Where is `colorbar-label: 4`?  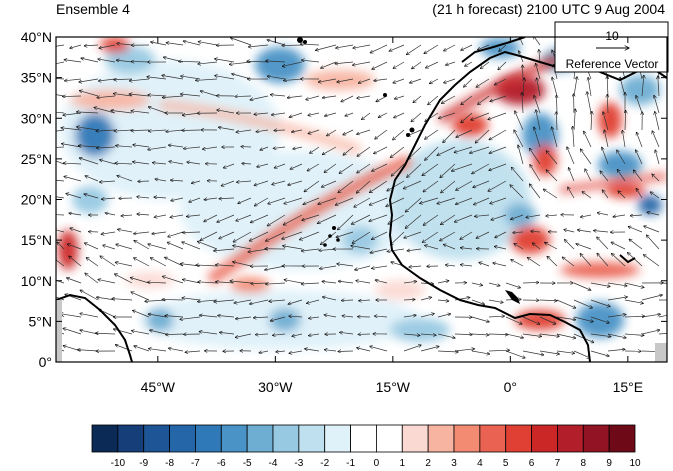 colorbar-label: 4 is located at coordinates (480, 463).